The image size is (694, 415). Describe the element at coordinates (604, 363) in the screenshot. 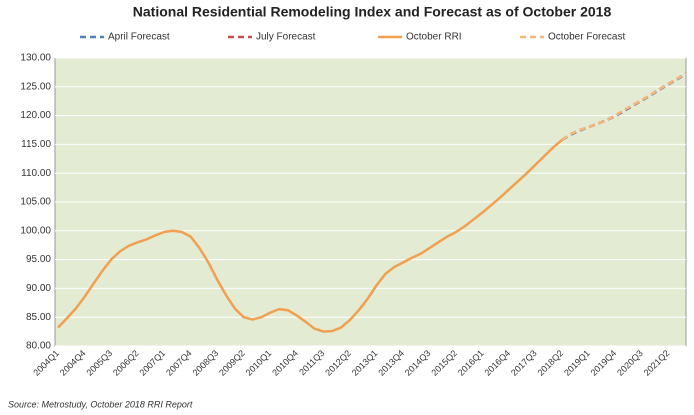

I see `x-tick-label: 2019Q4` at that location.